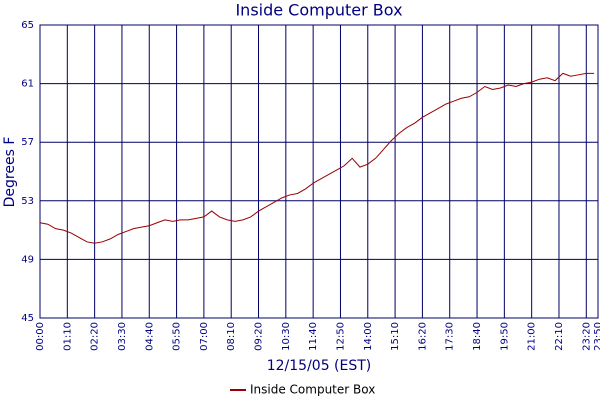 The width and height of the screenshot is (600, 400). I want to click on x-axis-label: 12/15/05 (EST), so click(319, 366).